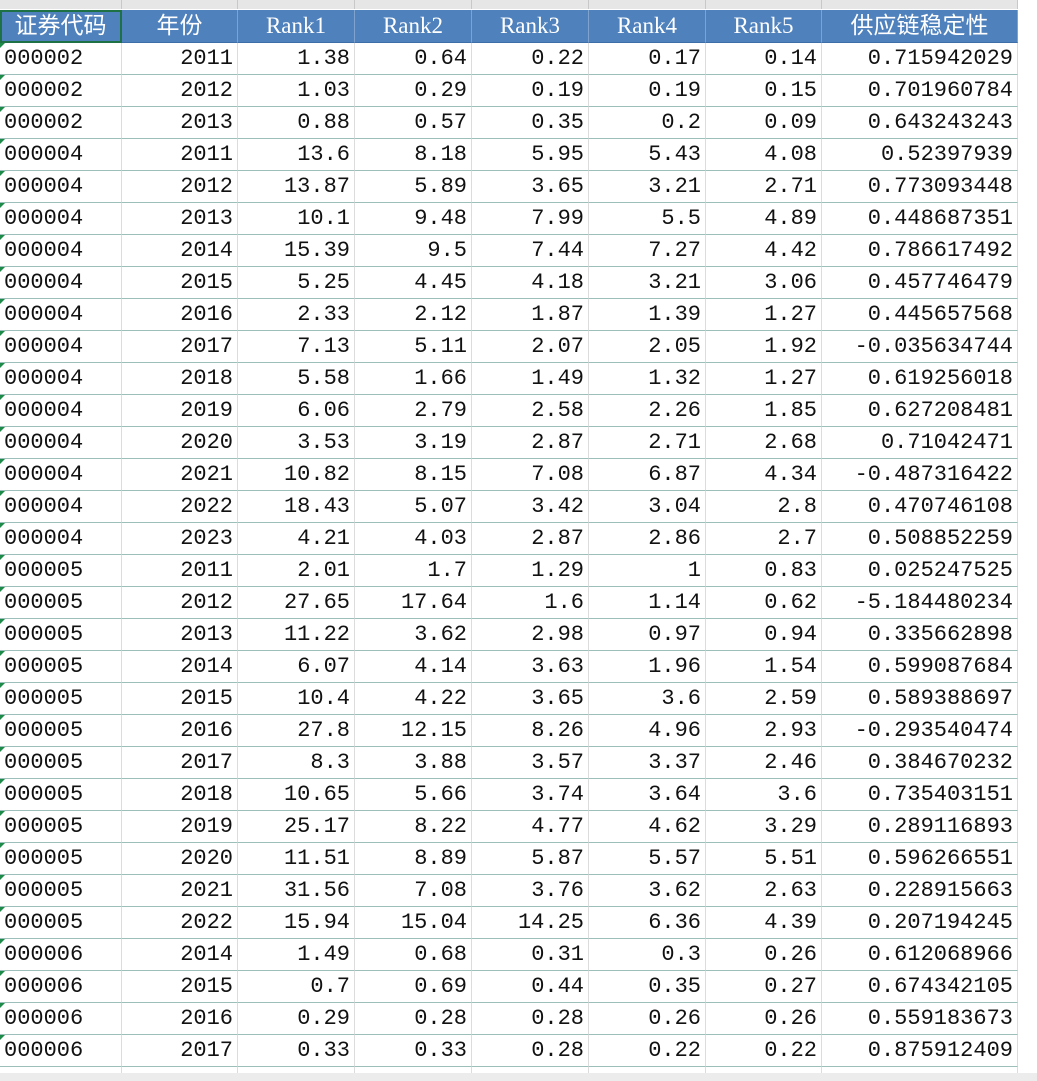  Describe the element at coordinates (530, 26) in the screenshot. I see `header-cell: Rank3` at that location.